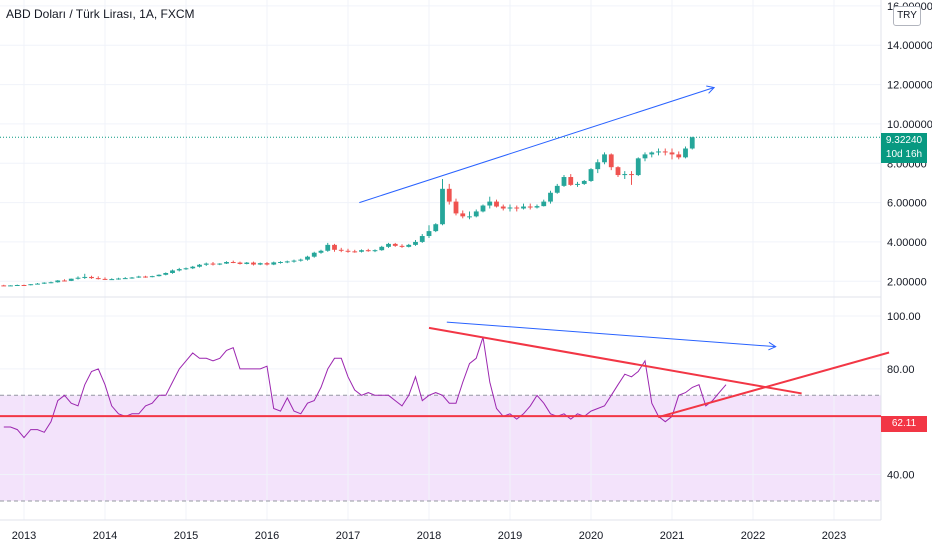 The height and width of the screenshot is (550, 932). What do you see at coordinates (773, 385) in the screenshot?
I see `rsi-rising-line` at bounding box center [773, 385].